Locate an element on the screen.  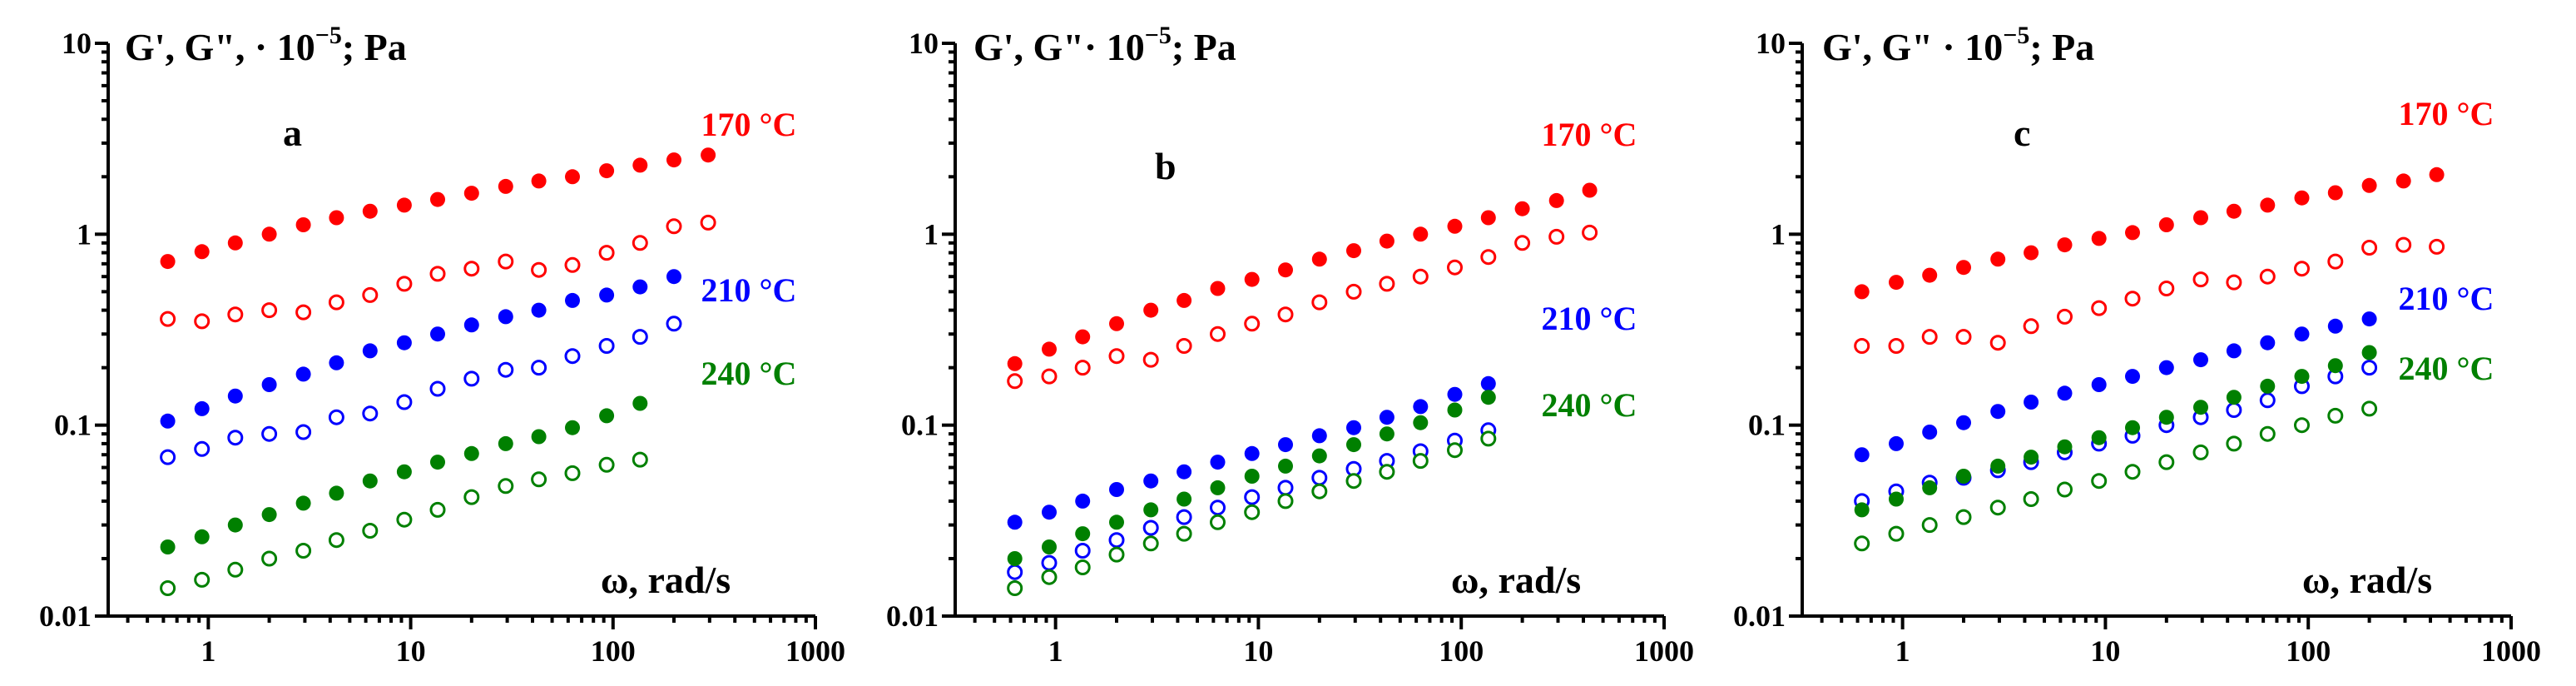
y-tick-label: 10 is located at coordinates (924, 43).